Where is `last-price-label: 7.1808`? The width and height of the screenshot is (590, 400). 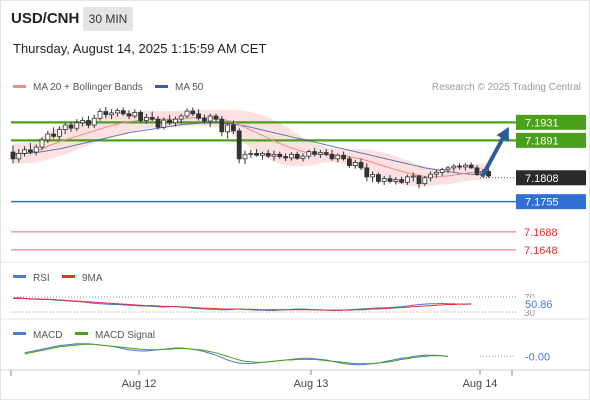 last-price-label: 7.1808 is located at coordinates (542, 179).